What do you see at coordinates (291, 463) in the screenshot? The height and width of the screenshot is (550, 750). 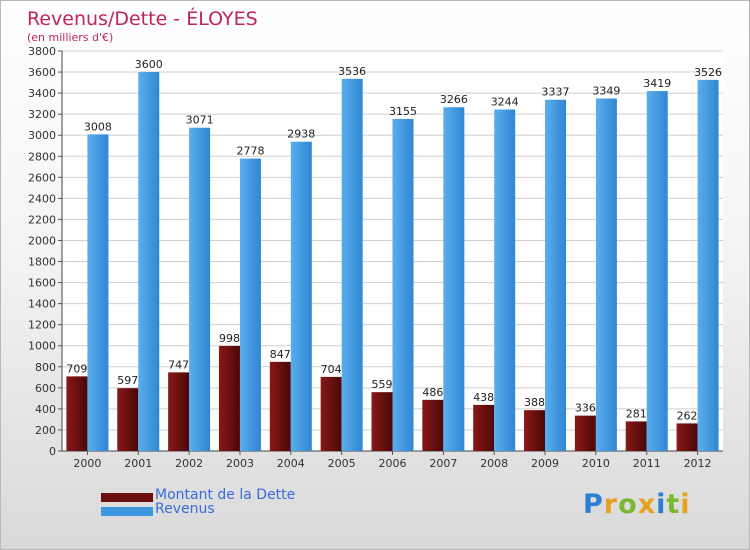 I see `x-tick-label: 2004` at bounding box center [291, 463].